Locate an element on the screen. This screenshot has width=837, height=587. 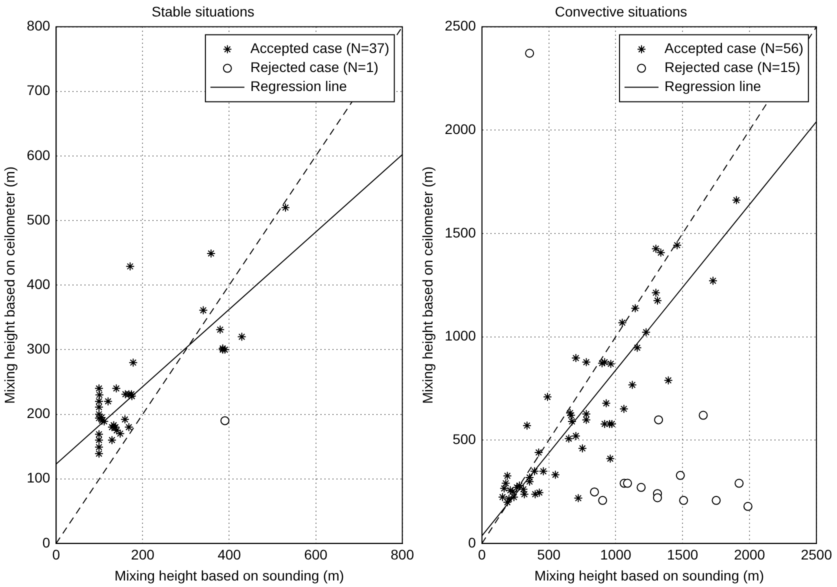
legend-label: Rejected case (N=15) is located at coordinates (732, 67).